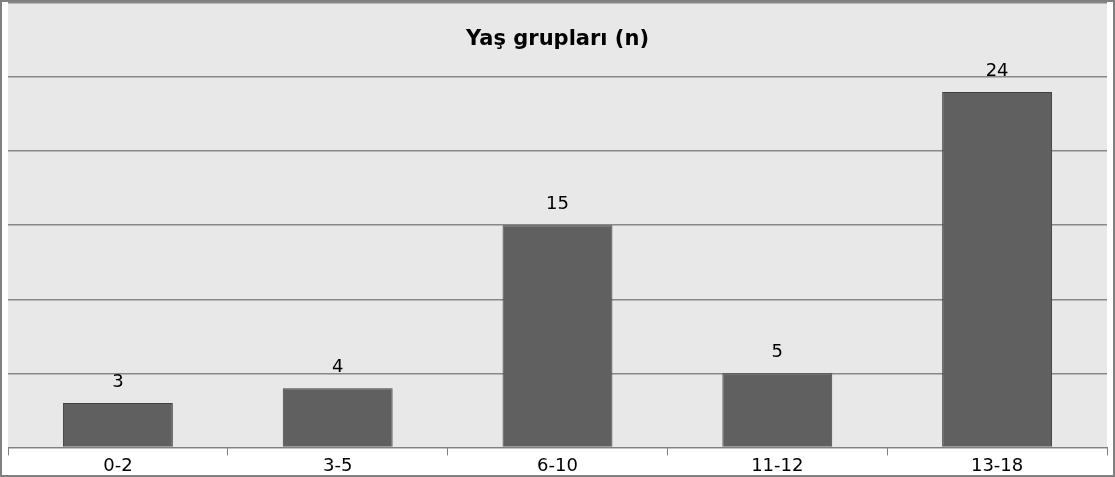 Image resolution: width=1115 pixels, height=477 pixels. I want to click on x-tick-label: 6-10, so click(557, 464).